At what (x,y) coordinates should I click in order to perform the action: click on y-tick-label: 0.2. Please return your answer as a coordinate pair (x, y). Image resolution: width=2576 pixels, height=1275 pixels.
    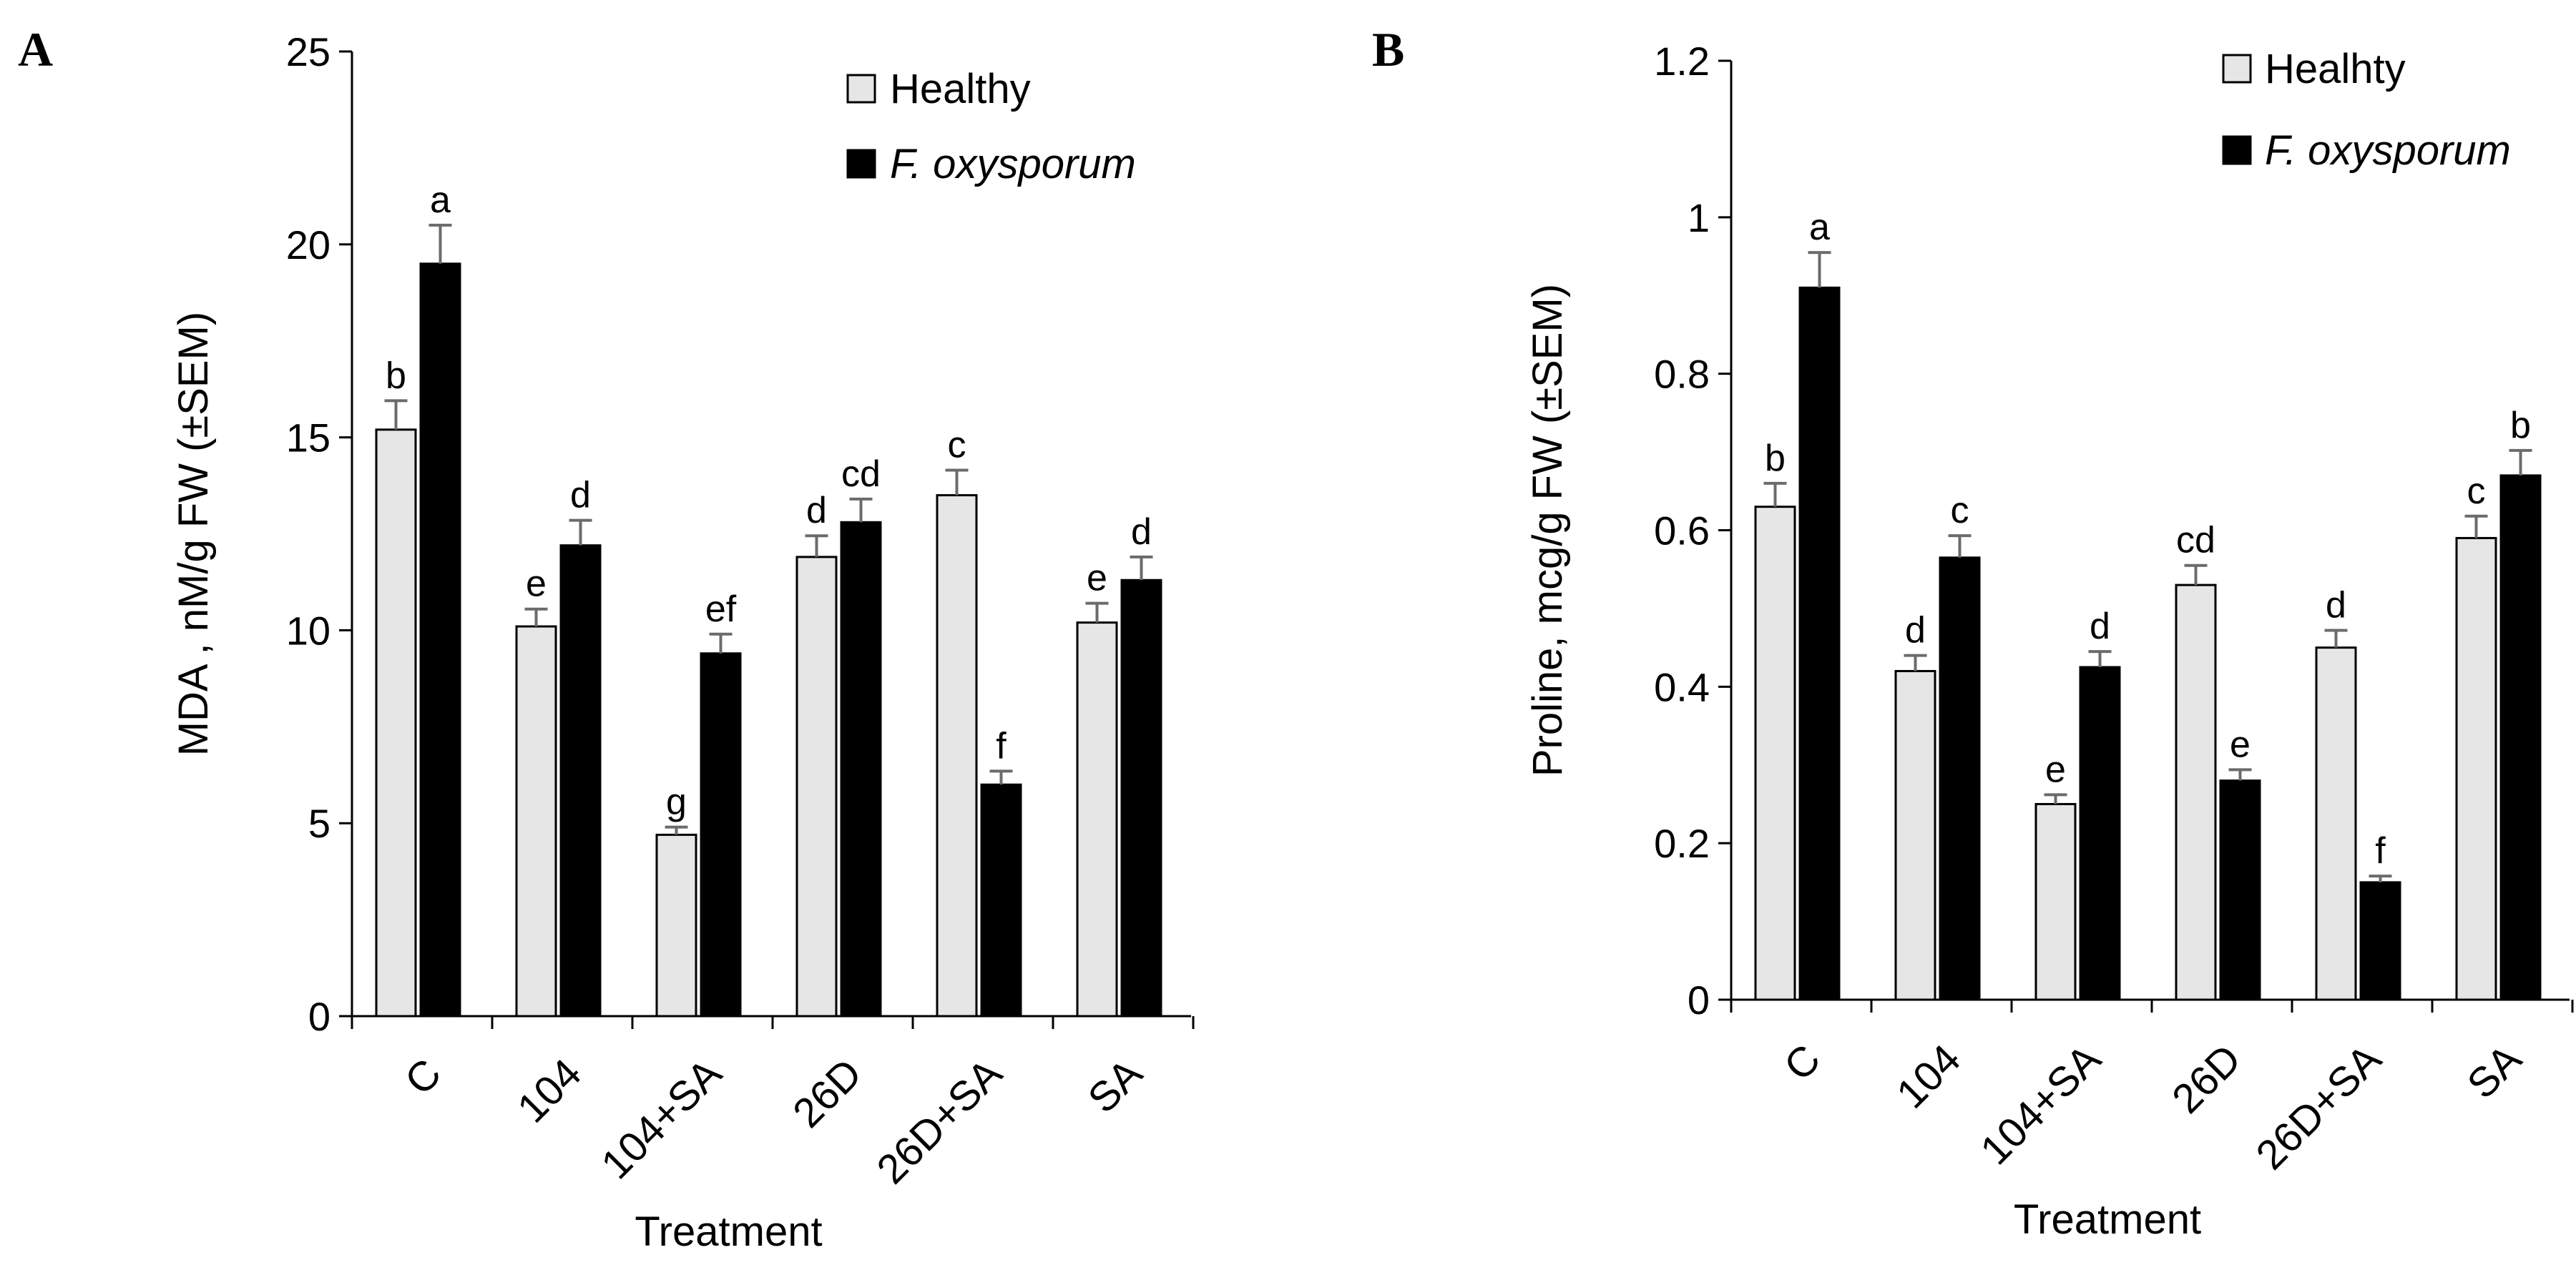
    Looking at the image, I should click on (1682, 843).